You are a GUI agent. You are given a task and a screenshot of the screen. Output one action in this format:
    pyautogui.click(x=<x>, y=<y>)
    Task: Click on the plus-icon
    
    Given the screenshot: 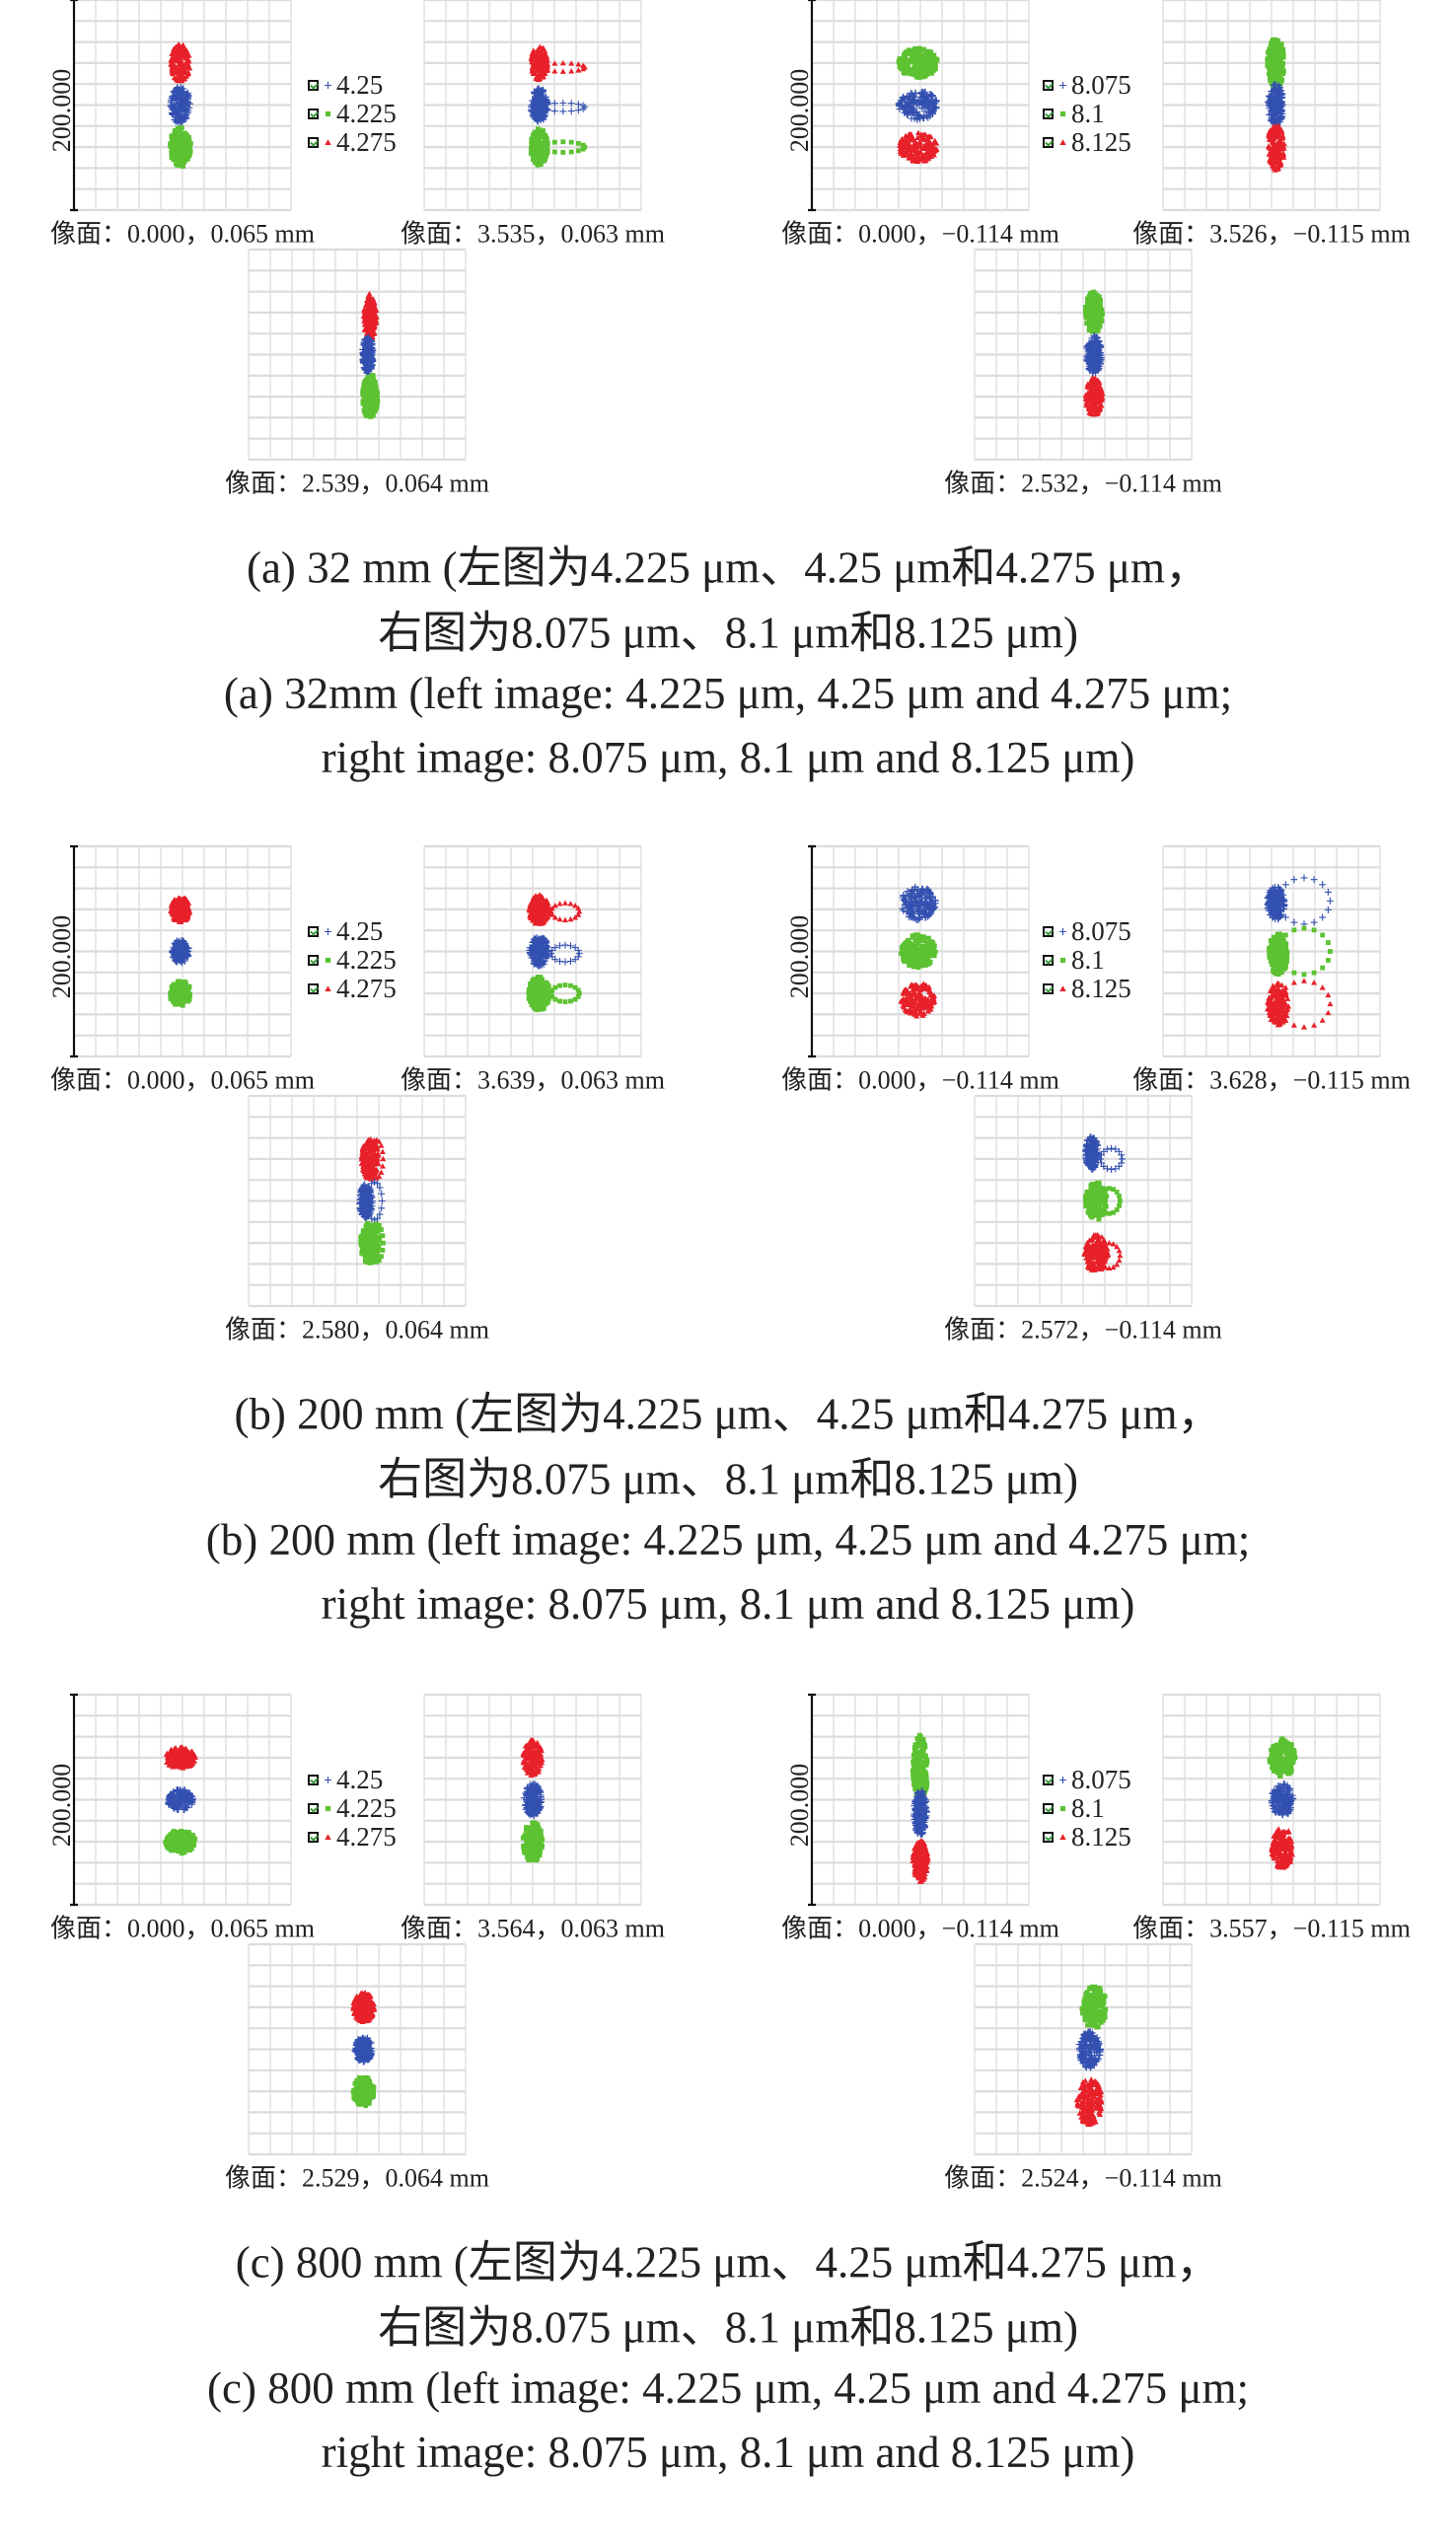 What is the action you would take?
    pyautogui.click(x=1062, y=85)
    